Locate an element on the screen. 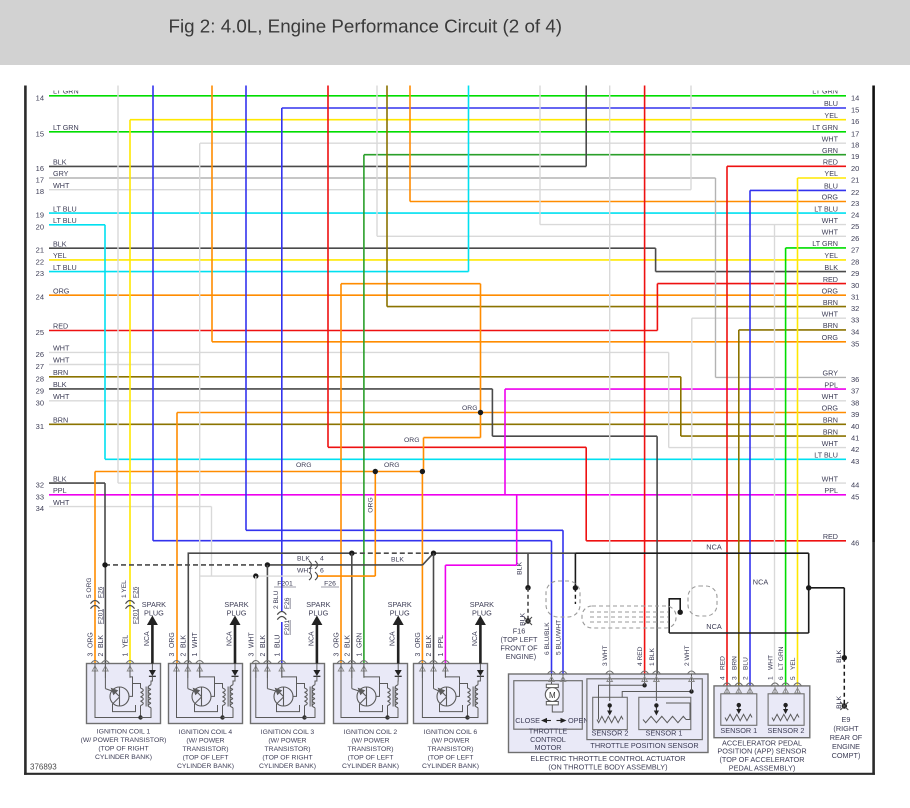 Image resolution: width=910 pixels, height=808 pixels. svg-text: 26 is located at coordinates (855, 238).